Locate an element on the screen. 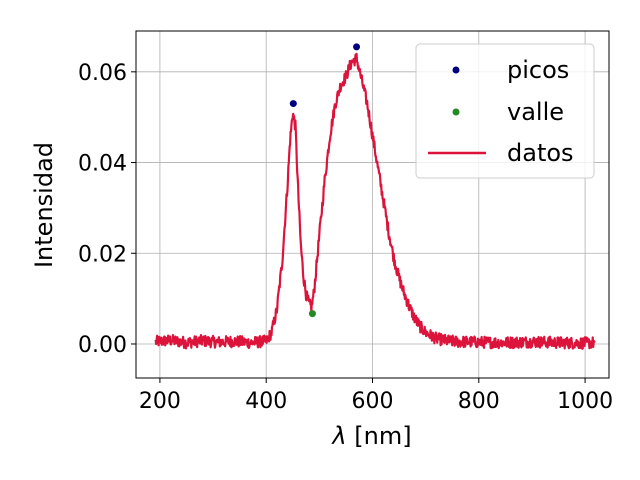 The image size is (640, 480). x-tick-label: 1000 is located at coordinates (585, 401).